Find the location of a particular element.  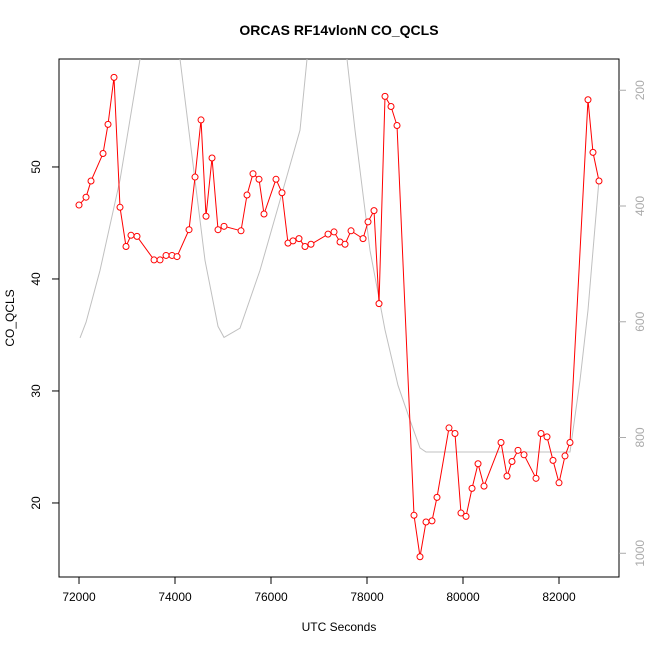

chart-title: ORCAS RF14vlonN CO_QCLS is located at coordinates (338, 30).